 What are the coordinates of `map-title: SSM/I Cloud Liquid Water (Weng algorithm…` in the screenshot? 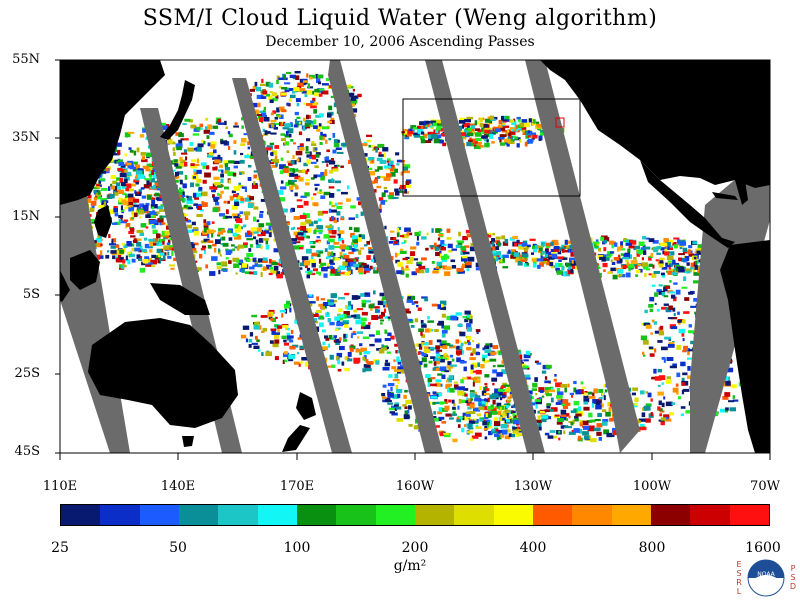 It's located at (400, 18).